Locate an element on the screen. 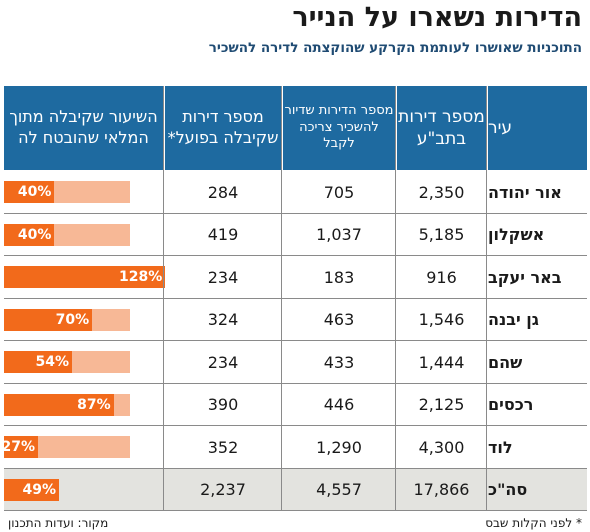 The height and width of the screenshot is (532, 590). required-value: 463 is located at coordinates (339, 320).